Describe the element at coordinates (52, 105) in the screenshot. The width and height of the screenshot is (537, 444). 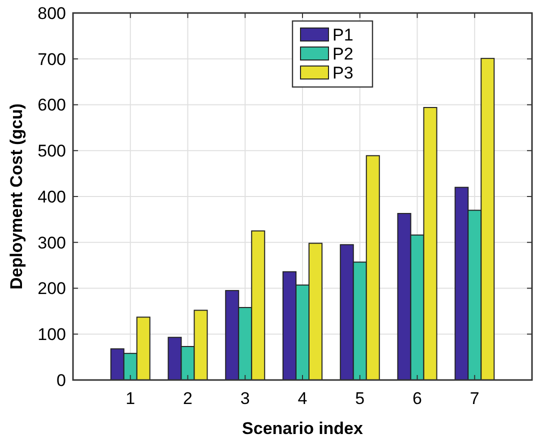
I see `y-tick-label: 600` at that location.